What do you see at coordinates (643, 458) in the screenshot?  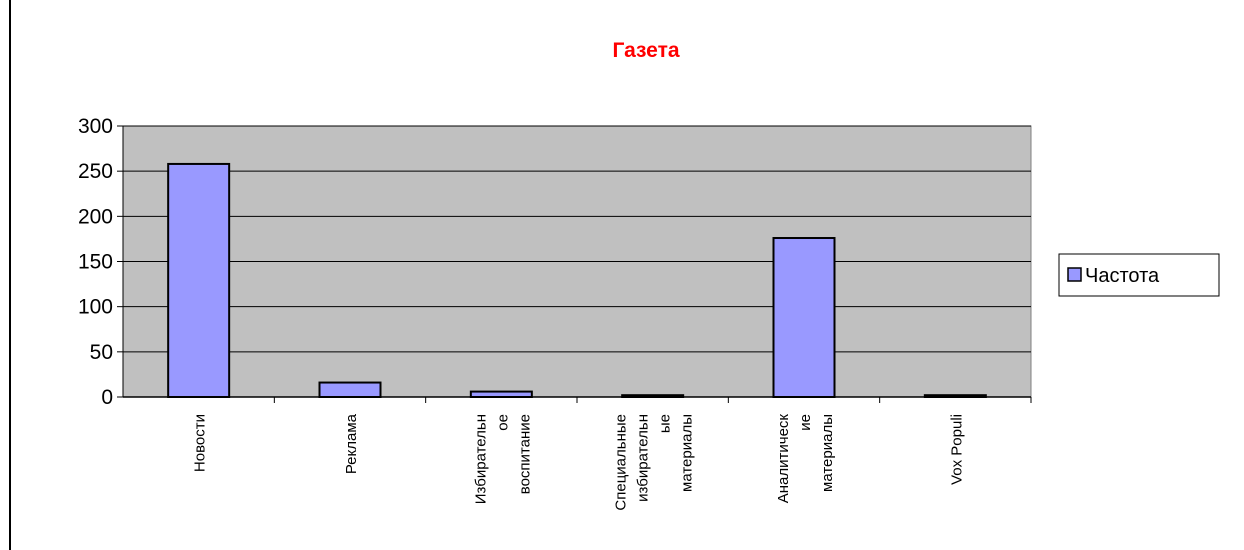 I see `x-category-label-line: избирательн` at bounding box center [643, 458].